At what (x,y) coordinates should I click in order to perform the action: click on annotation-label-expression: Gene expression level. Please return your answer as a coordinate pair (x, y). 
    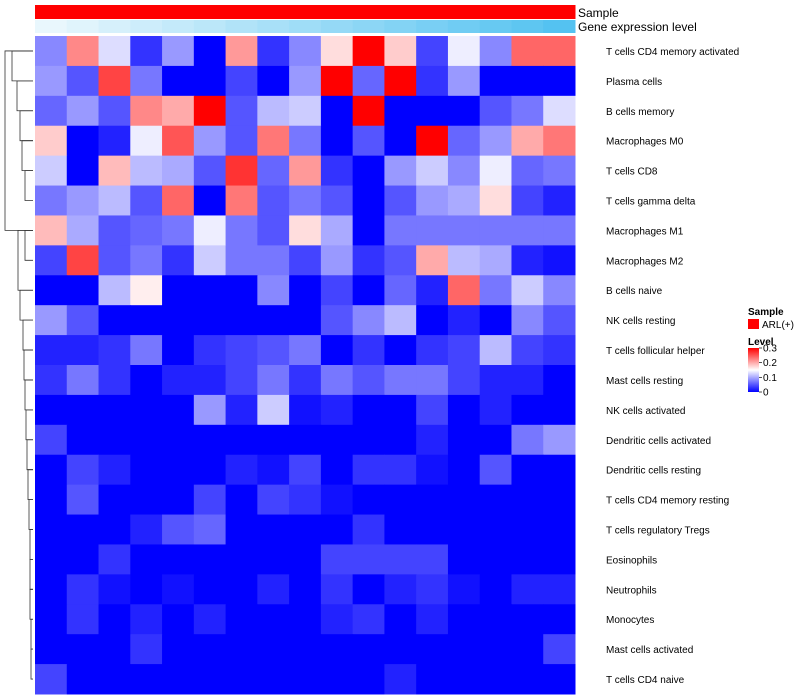
    Looking at the image, I should click on (637, 27).